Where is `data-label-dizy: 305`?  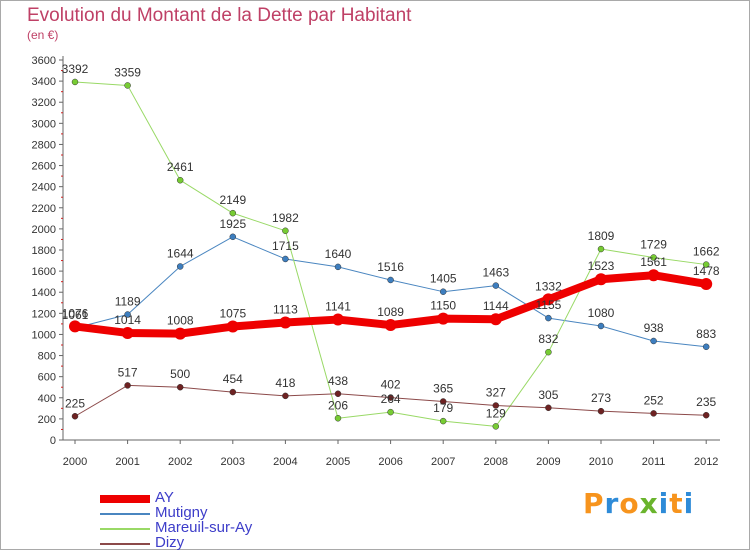
data-label-dizy: 305 is located at coordinates (548, 395).